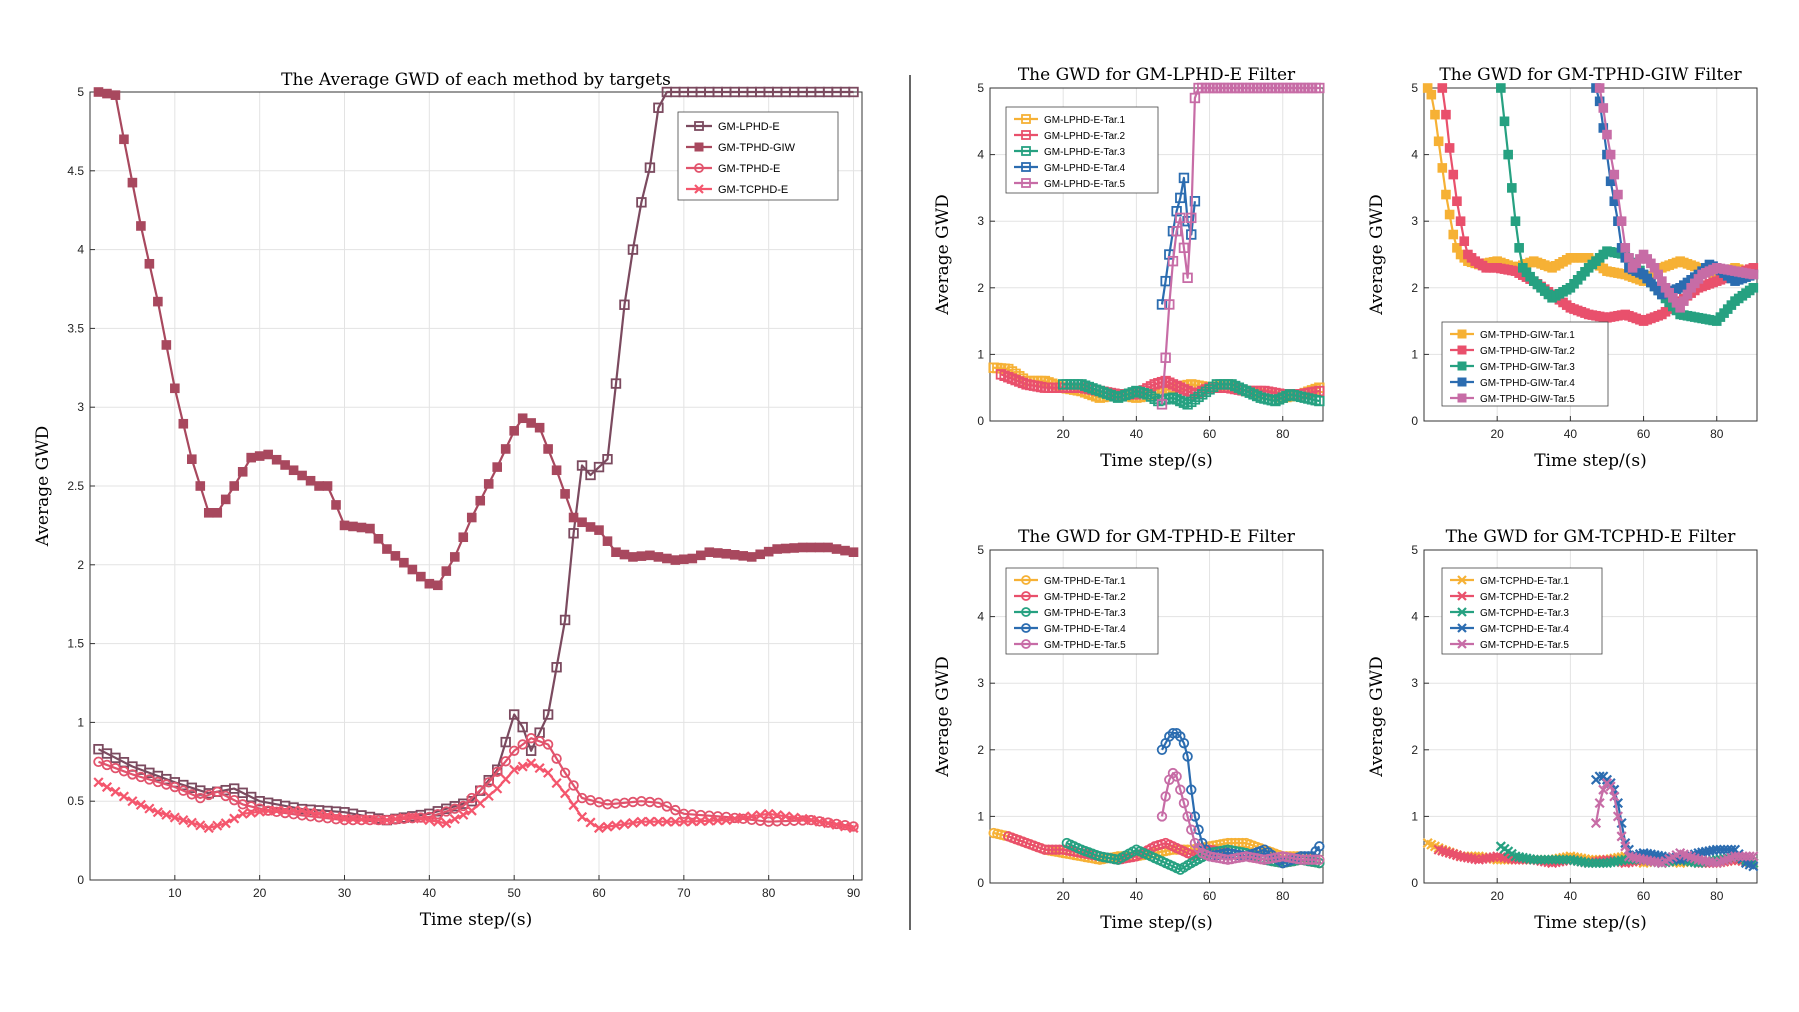 The width and height of the screenshot is (1799, 1012). I want to click on legend-label: GM-TPHD-GIW-Tar.3, so click(1527, 367).